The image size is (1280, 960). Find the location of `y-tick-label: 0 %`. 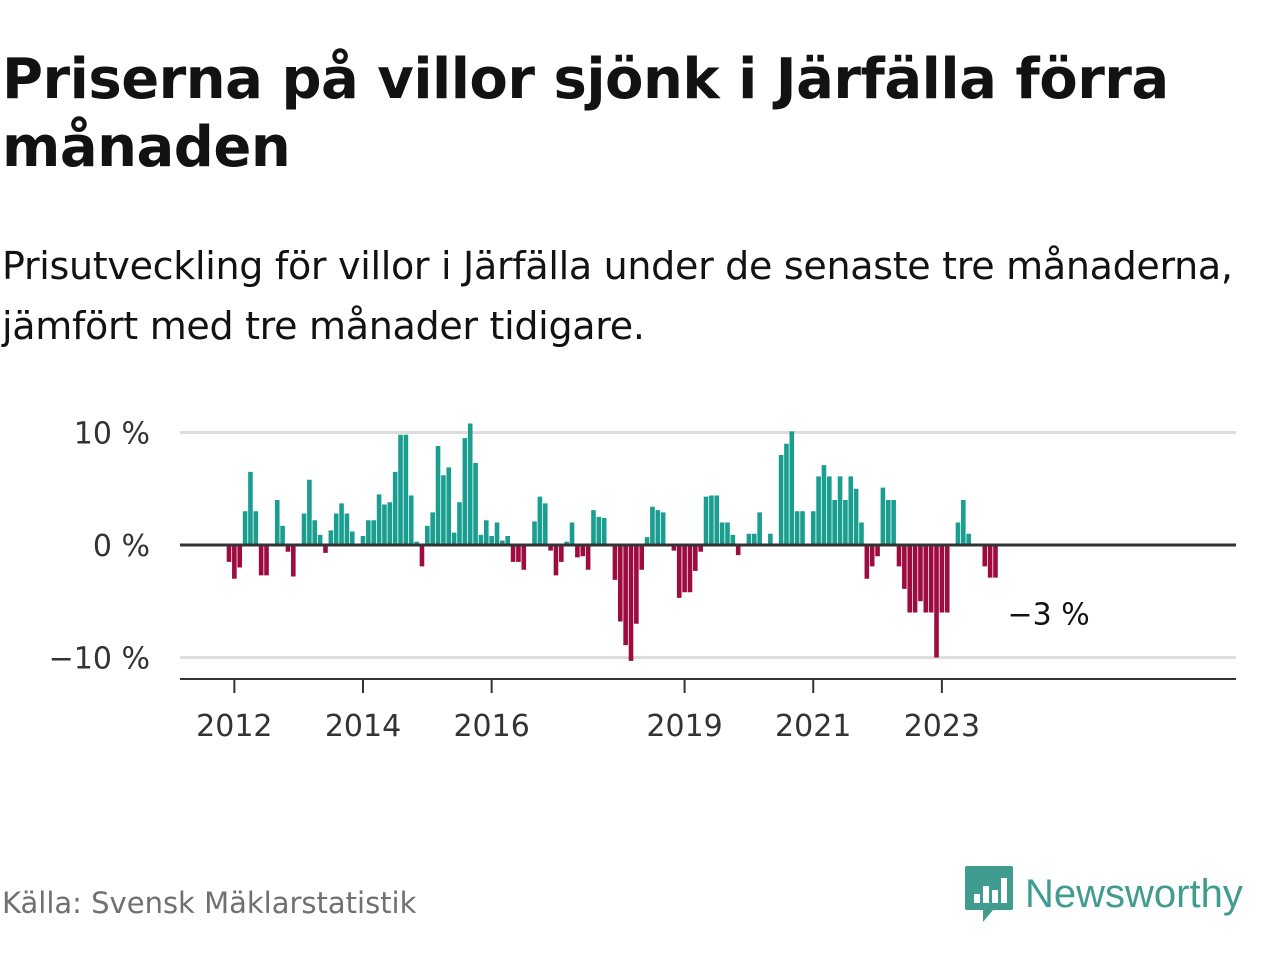

y-tick-label: 0 % is located at coordinates (121, 546).